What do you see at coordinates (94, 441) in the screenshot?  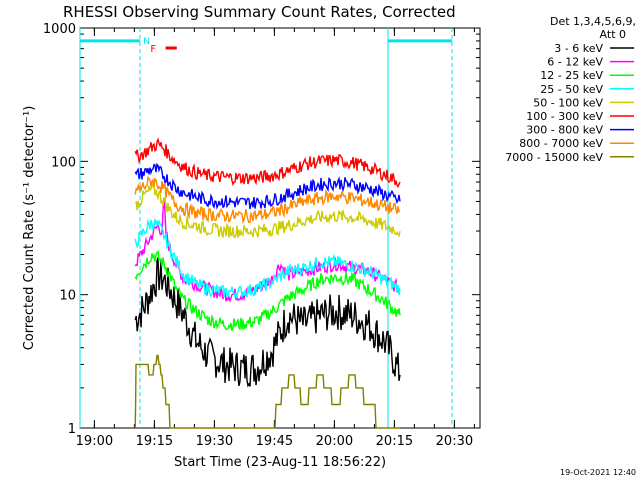 I see `x-tick-label: 19:00` at bounding box center [94, 441].